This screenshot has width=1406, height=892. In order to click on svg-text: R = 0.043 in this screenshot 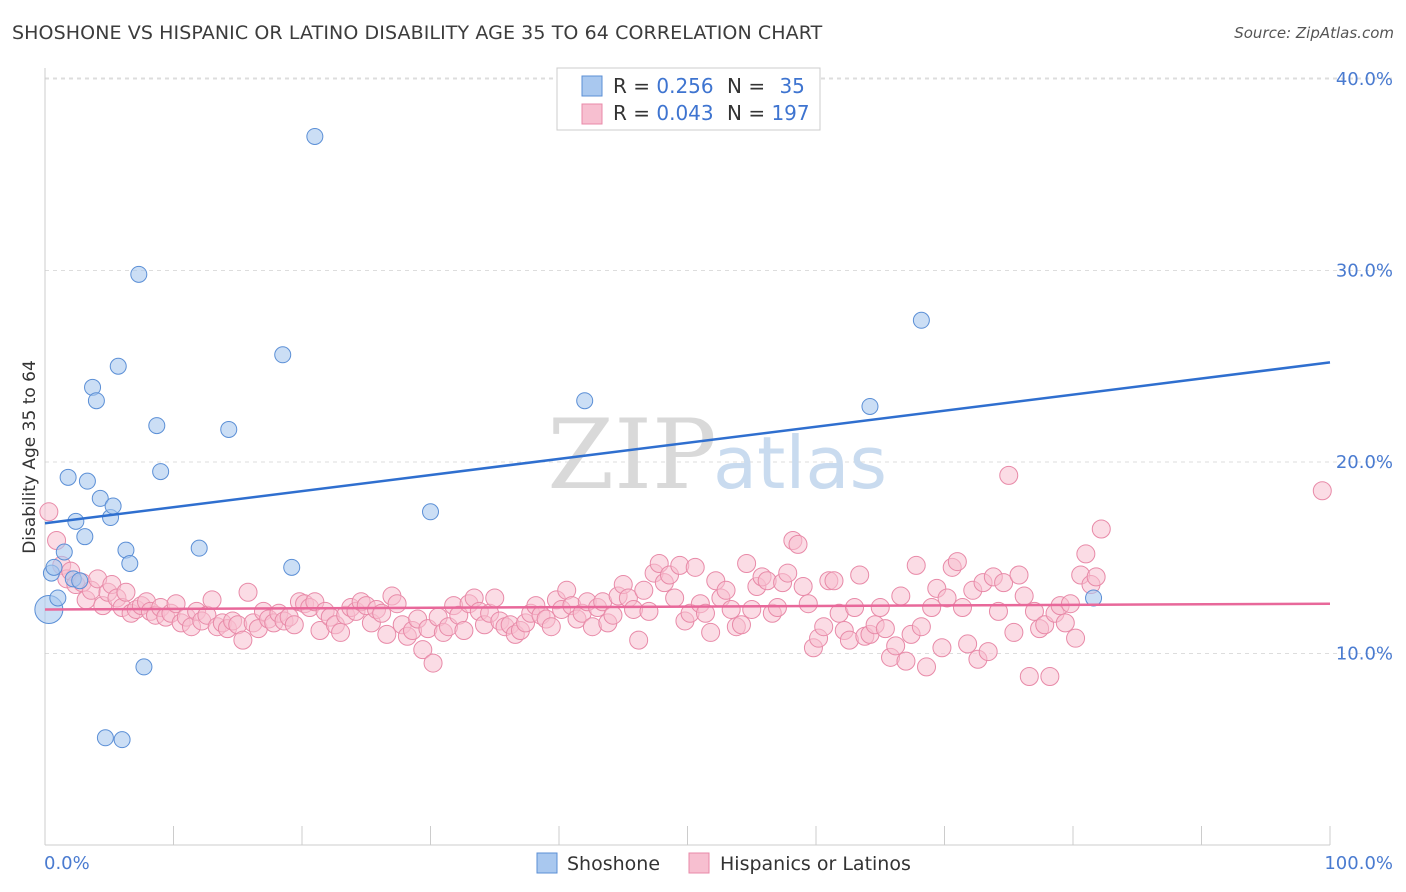, I will do `click(663, 113)`.